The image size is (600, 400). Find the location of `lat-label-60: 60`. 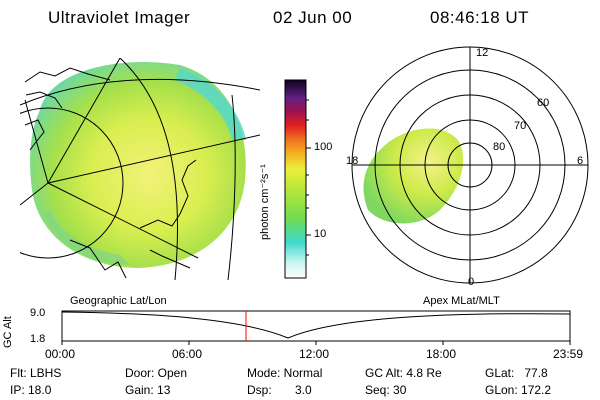

lat-label-60: 60 is located at coordinates (543, 103).